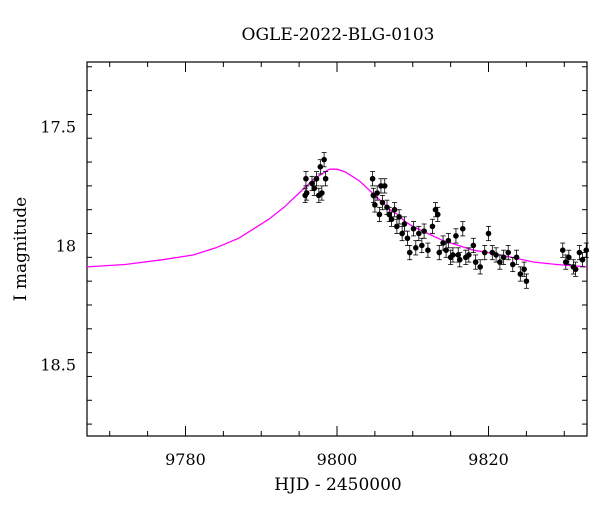  Describe the element at coordinates (446, 220) in the screenshot. I see `data-points-group` at that location.